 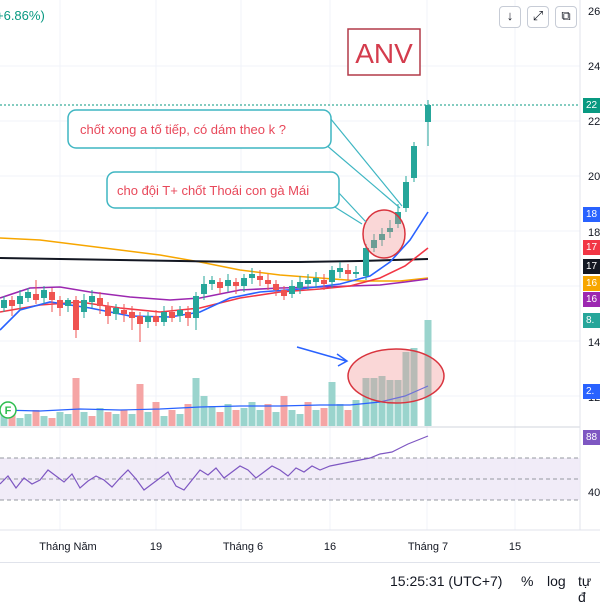 I want to click on rsi-line, so click(x=214, y=463).